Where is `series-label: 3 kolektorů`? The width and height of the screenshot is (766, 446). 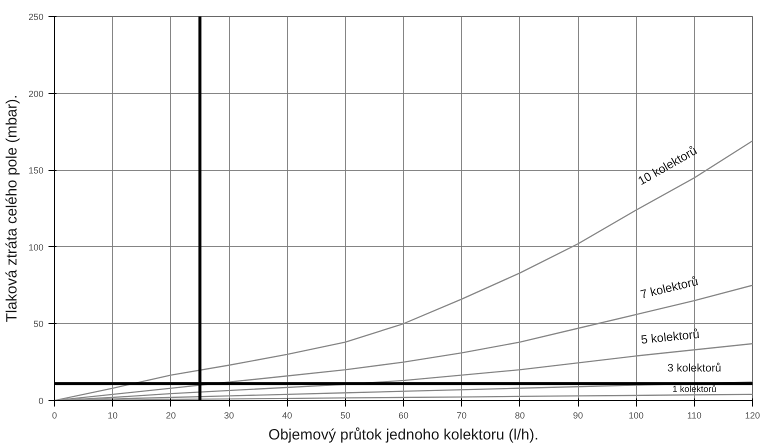 series-label: 3 kolektorů is located at coordinates (694, 368).